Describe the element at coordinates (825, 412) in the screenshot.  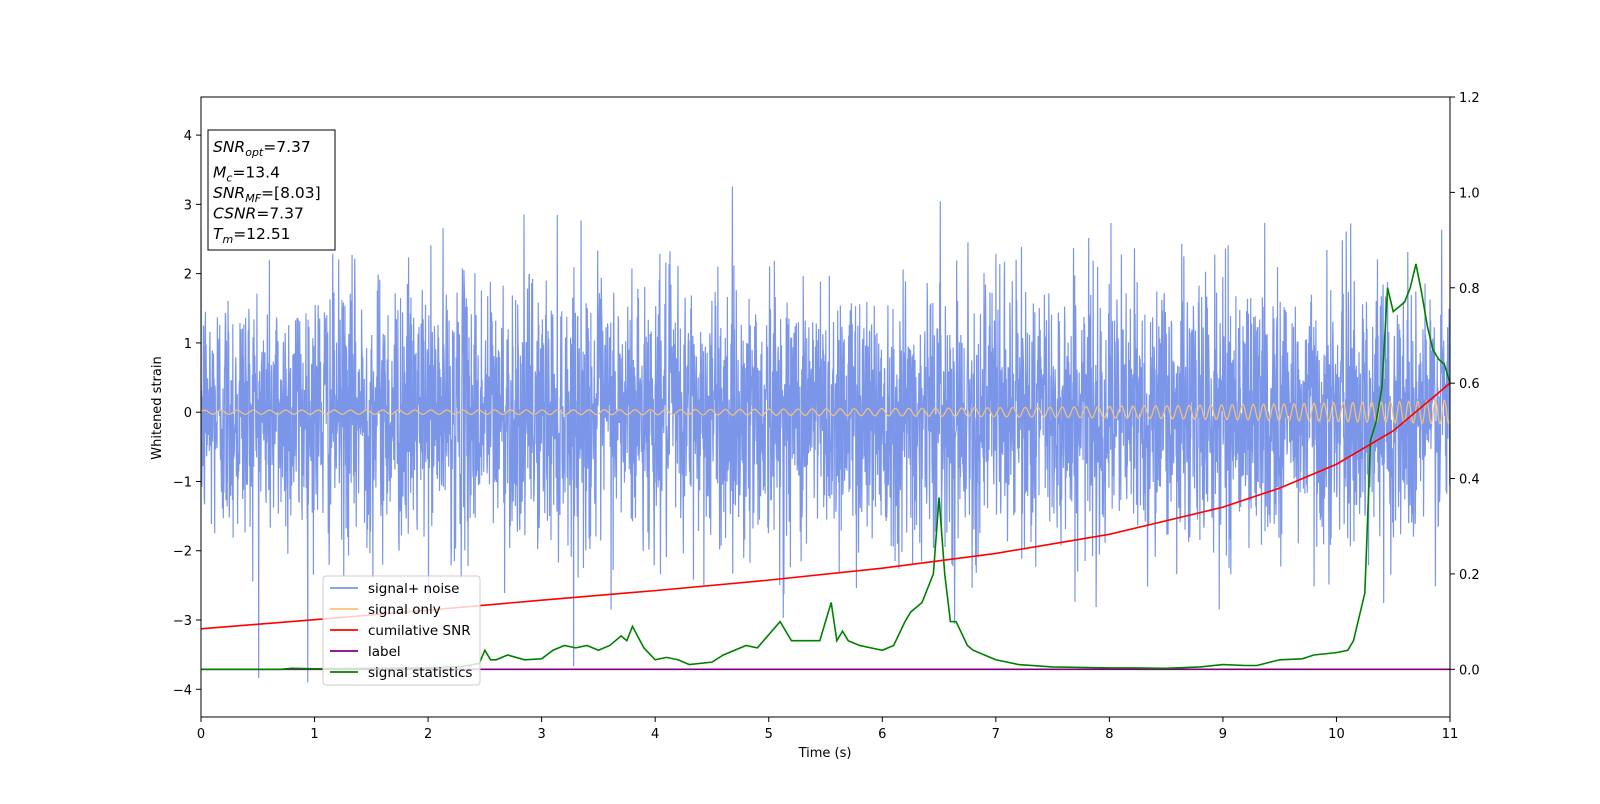
I see `series-signal-only-line` at that location.